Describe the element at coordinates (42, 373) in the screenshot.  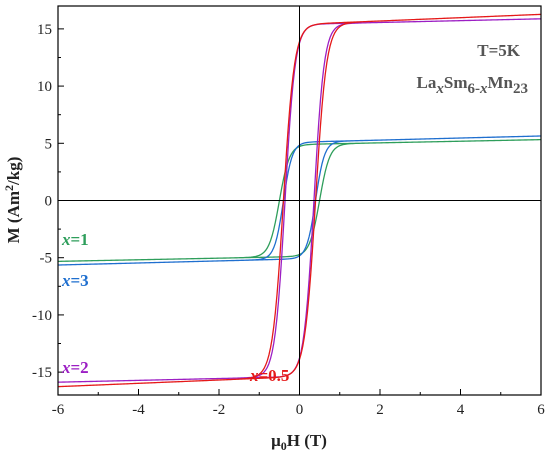
I see `y-tick-label: -15` at that location.